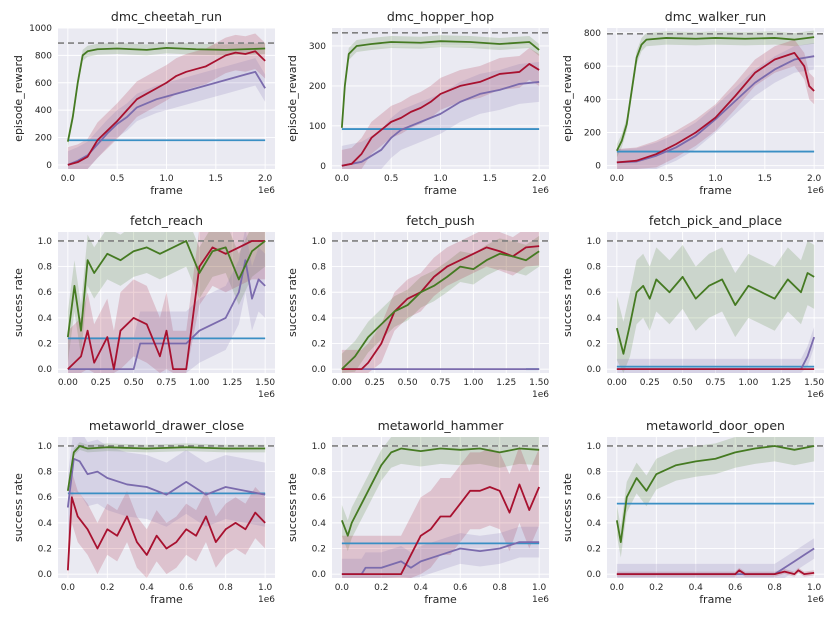  What do you see at coordinates (317, 127) in the screenshot?
I see `y-tick-label: 100` at bounding box center [317, 127].